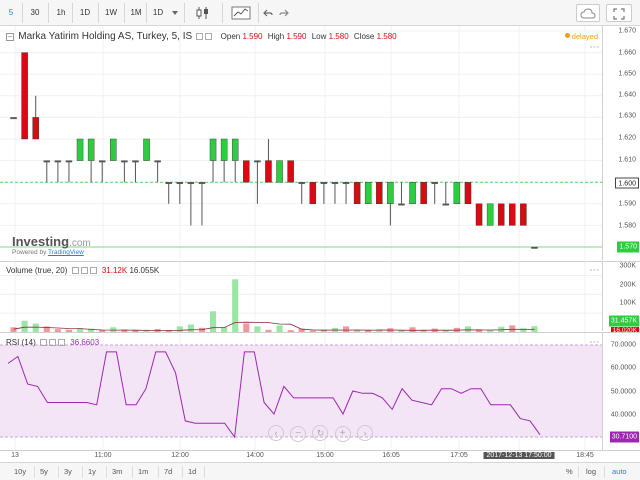 The image size is (640, 480). What do you see at coordinates (619, 471) in the screenshot?
I see `auto-toggle: auto` at bounding box center [619, 471].